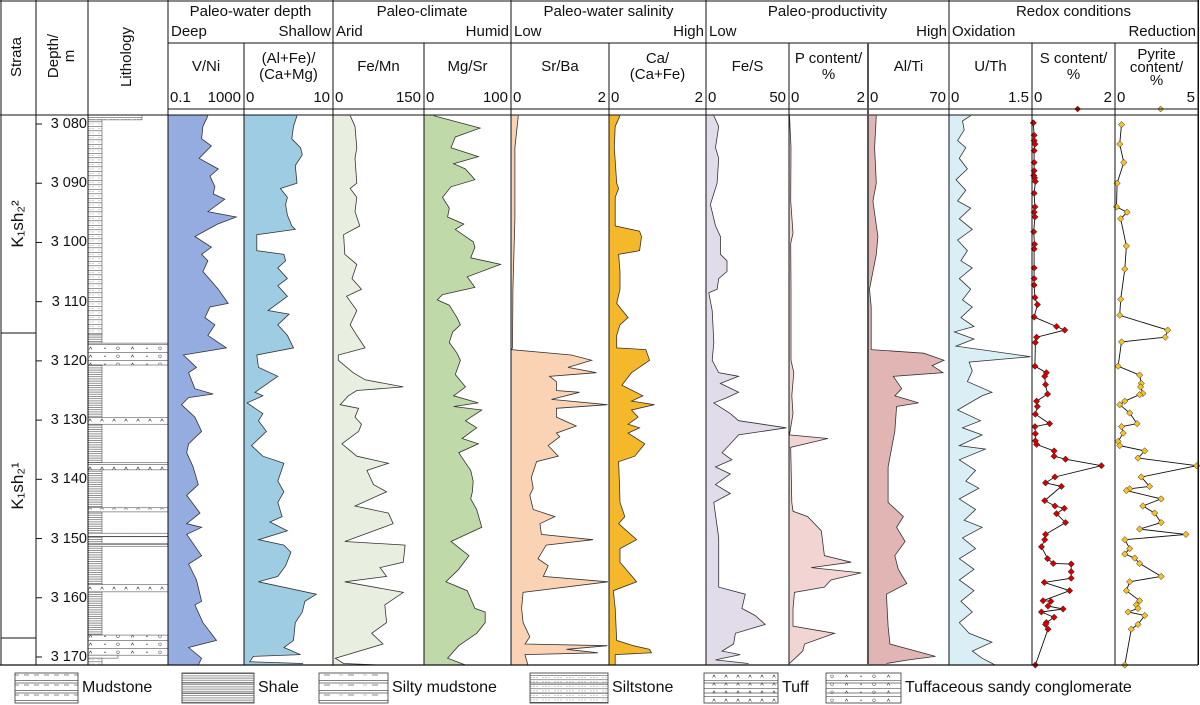 The height and width of the screenshot is (705, 1200). Describe the element at coordinates (937, 97) in the screenshot. I see `track-max-label: 70` at that location.